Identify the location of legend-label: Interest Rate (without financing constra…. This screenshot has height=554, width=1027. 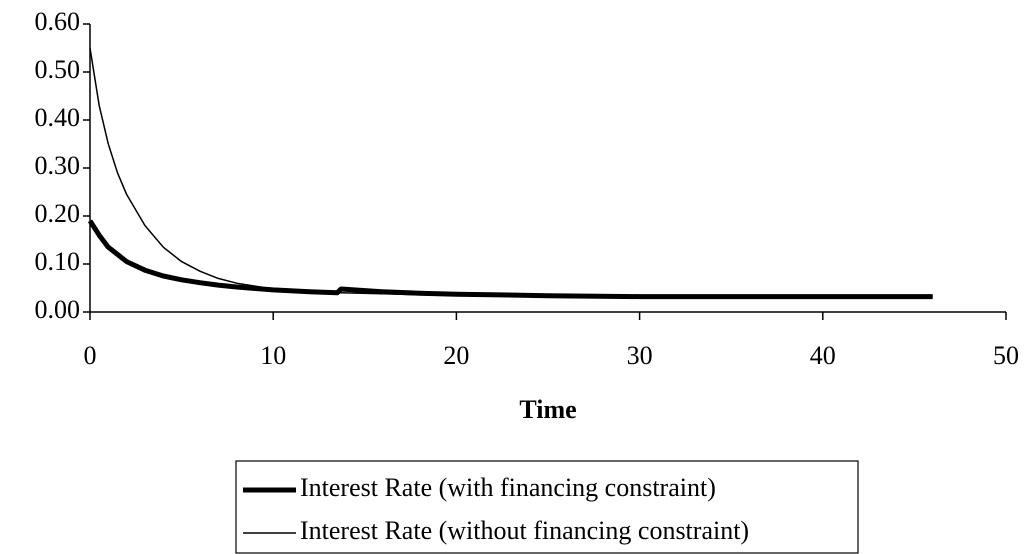
(524, 530).